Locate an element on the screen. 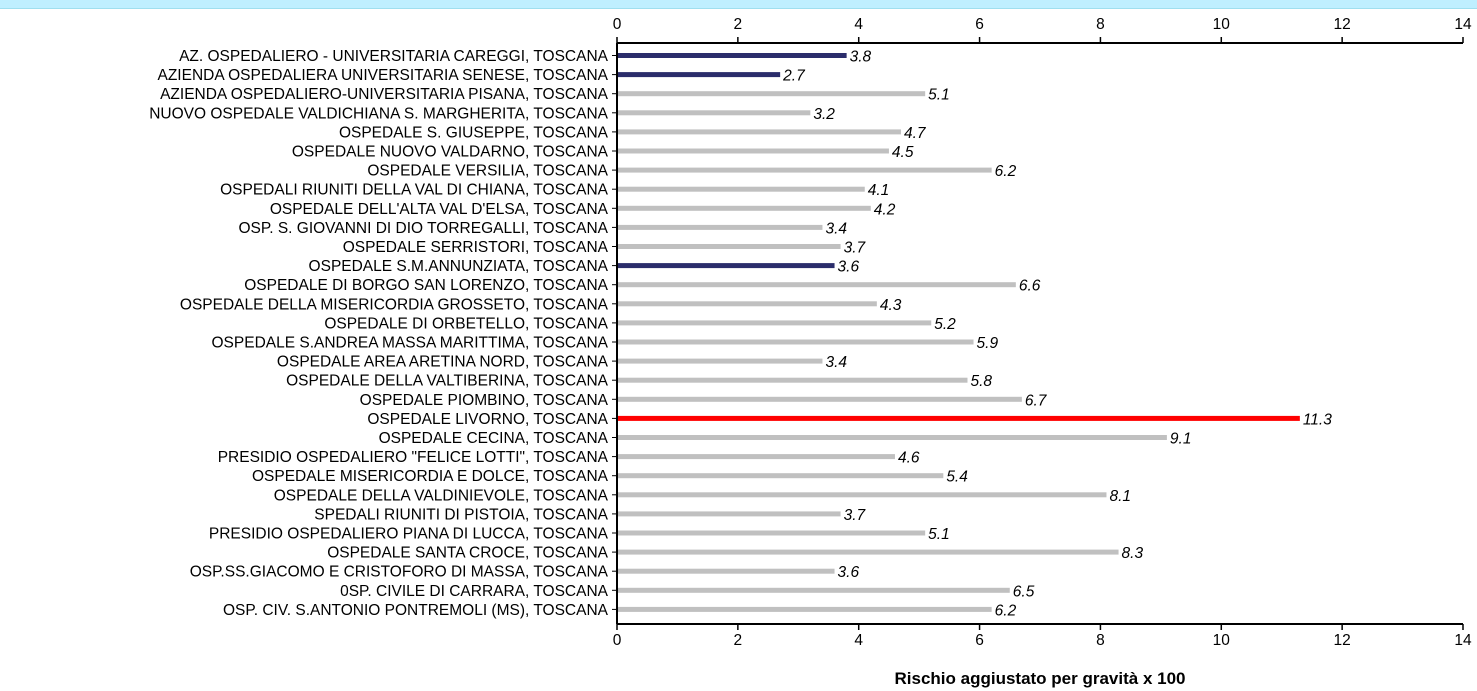 This screenshot has width=1477, height=691. data-label: 3.7 is located at coordinates (855, 248).